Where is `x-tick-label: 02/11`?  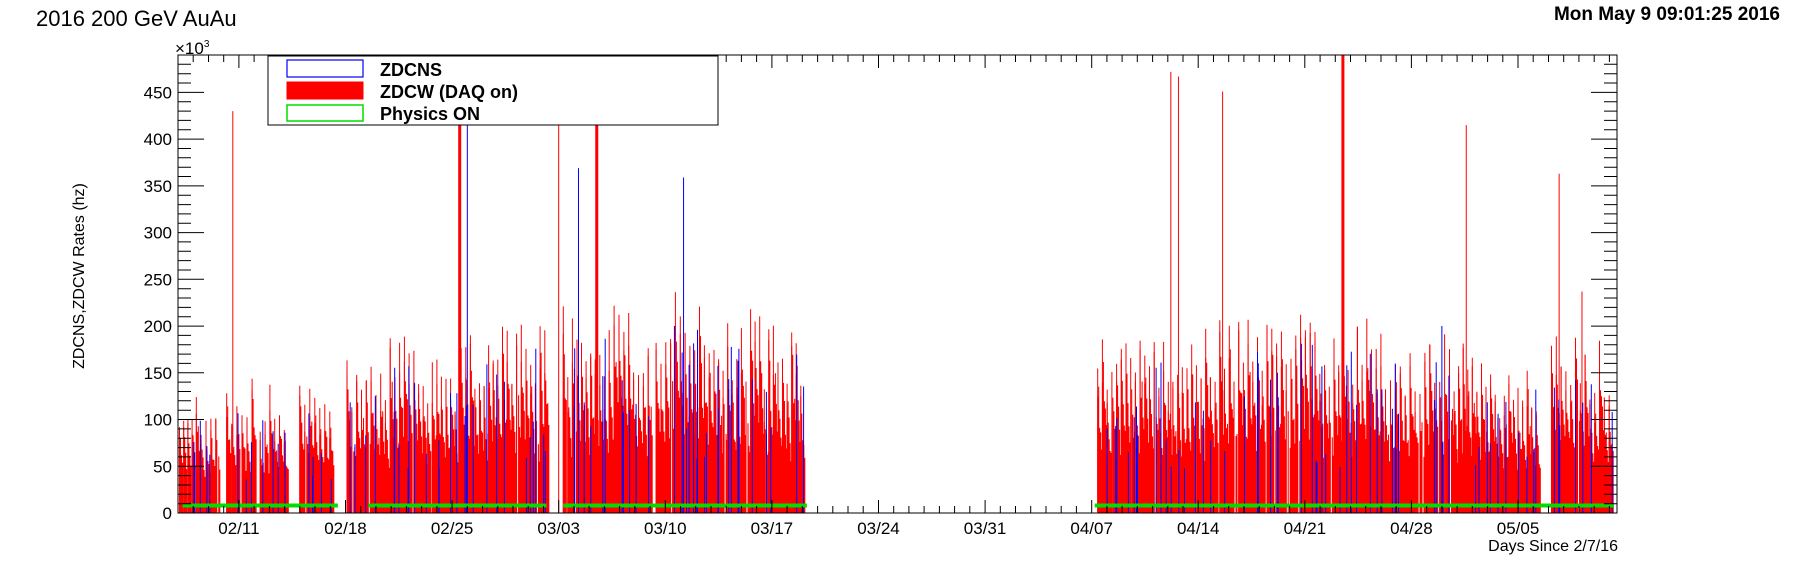
x-tick-label: 02/11 is located at coordinates (238, 528).